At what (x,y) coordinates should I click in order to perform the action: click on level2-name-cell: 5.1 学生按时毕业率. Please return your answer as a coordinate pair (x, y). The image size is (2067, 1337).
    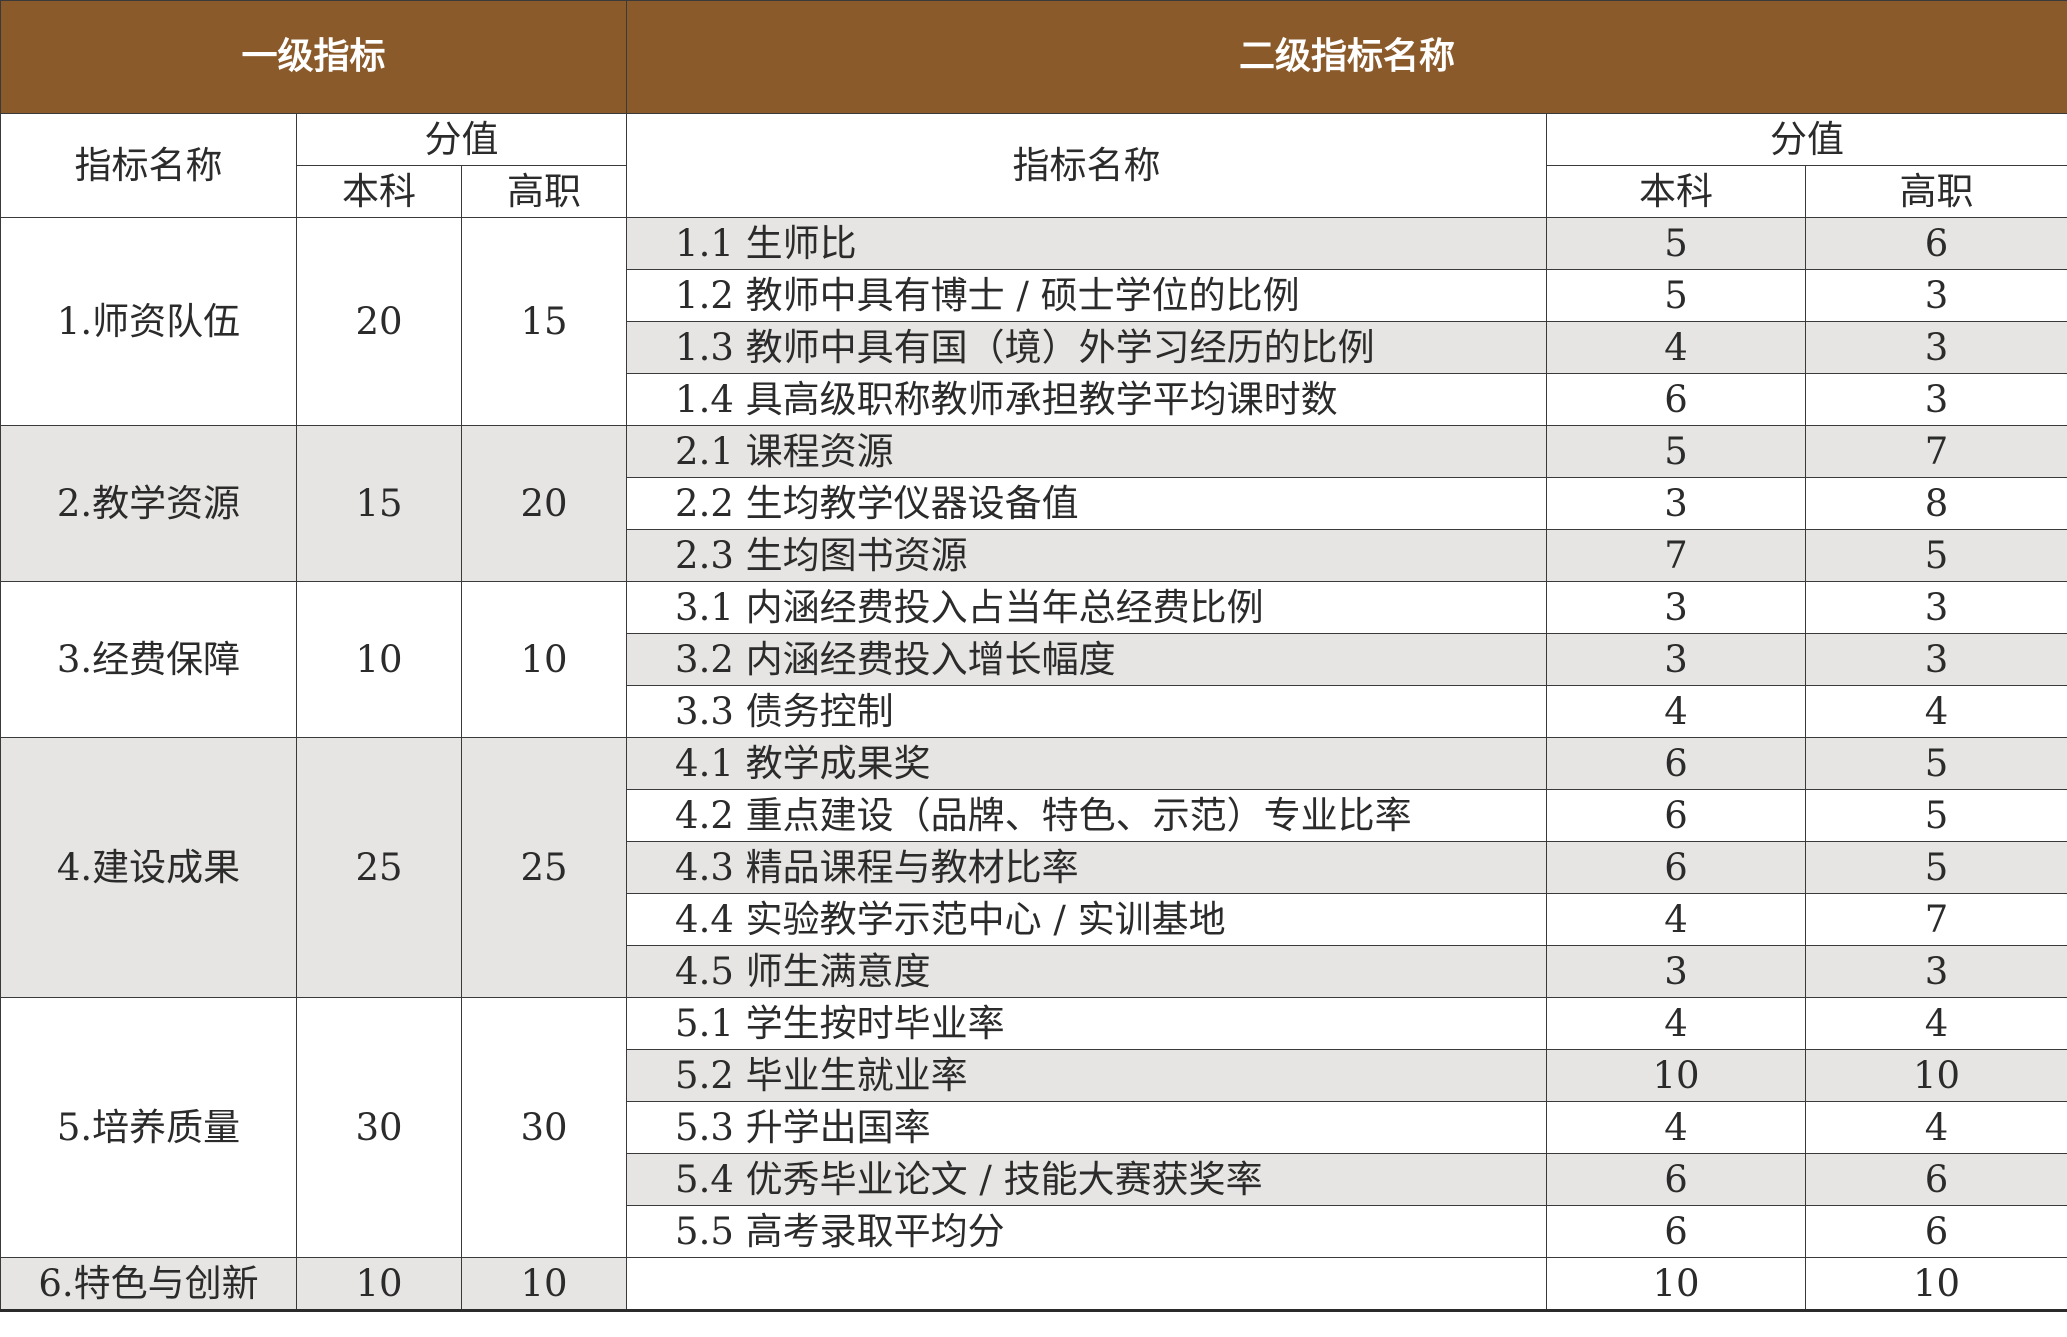
    Looking at the image, I should click on (1087, 1023).